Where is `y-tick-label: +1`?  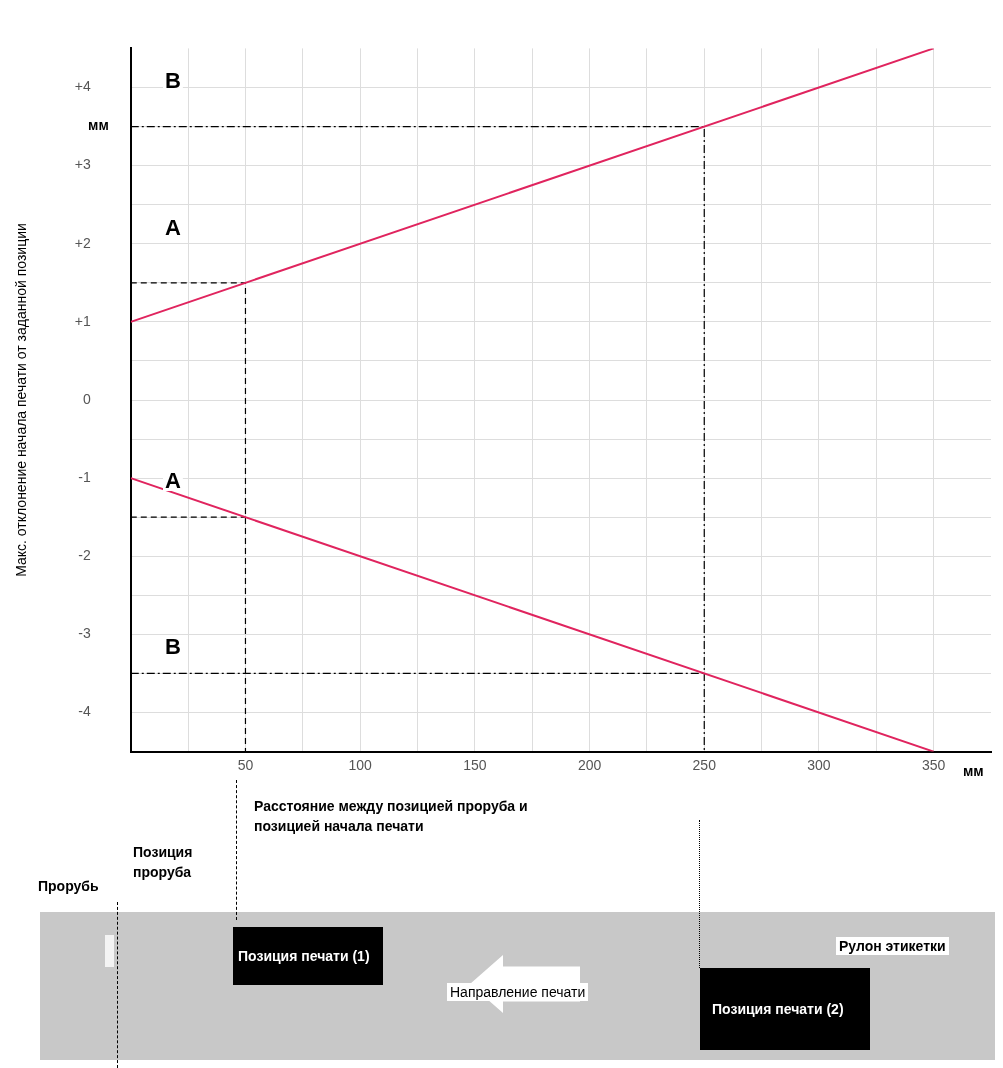
y-tick-label: +1 is located at coordinates (82, 320).